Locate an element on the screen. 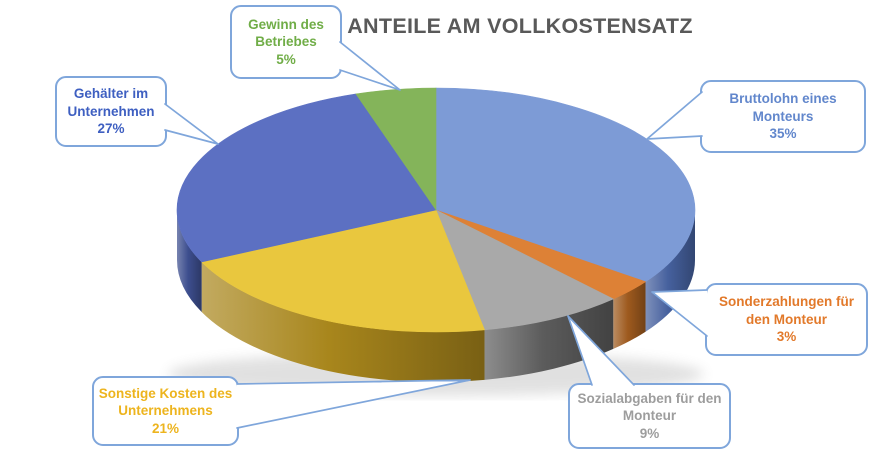  chart-title: ANTEILE AM VOLLKOSTENSATZ is located at coordinates (520, 26).